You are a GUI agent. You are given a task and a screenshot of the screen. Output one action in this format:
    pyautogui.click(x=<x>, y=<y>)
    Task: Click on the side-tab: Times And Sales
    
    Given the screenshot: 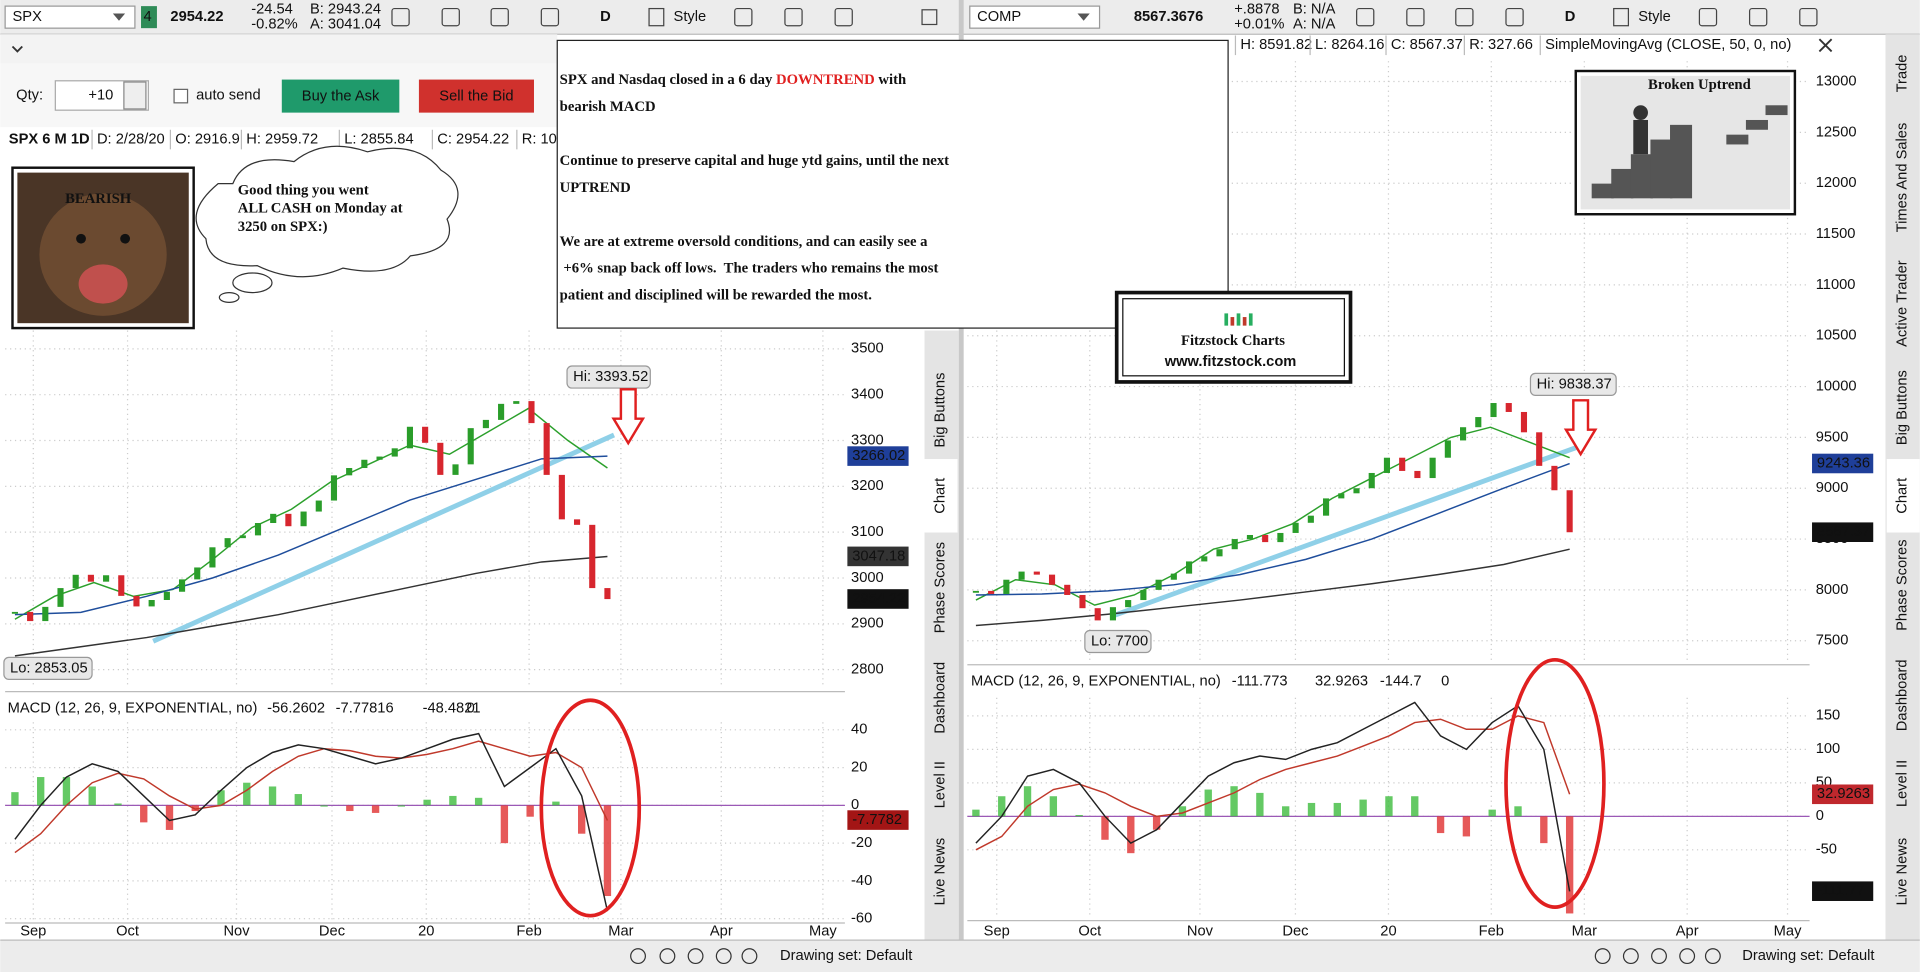 What is the action you would take?
    pyautogui.click(x=1902, y=178)
    